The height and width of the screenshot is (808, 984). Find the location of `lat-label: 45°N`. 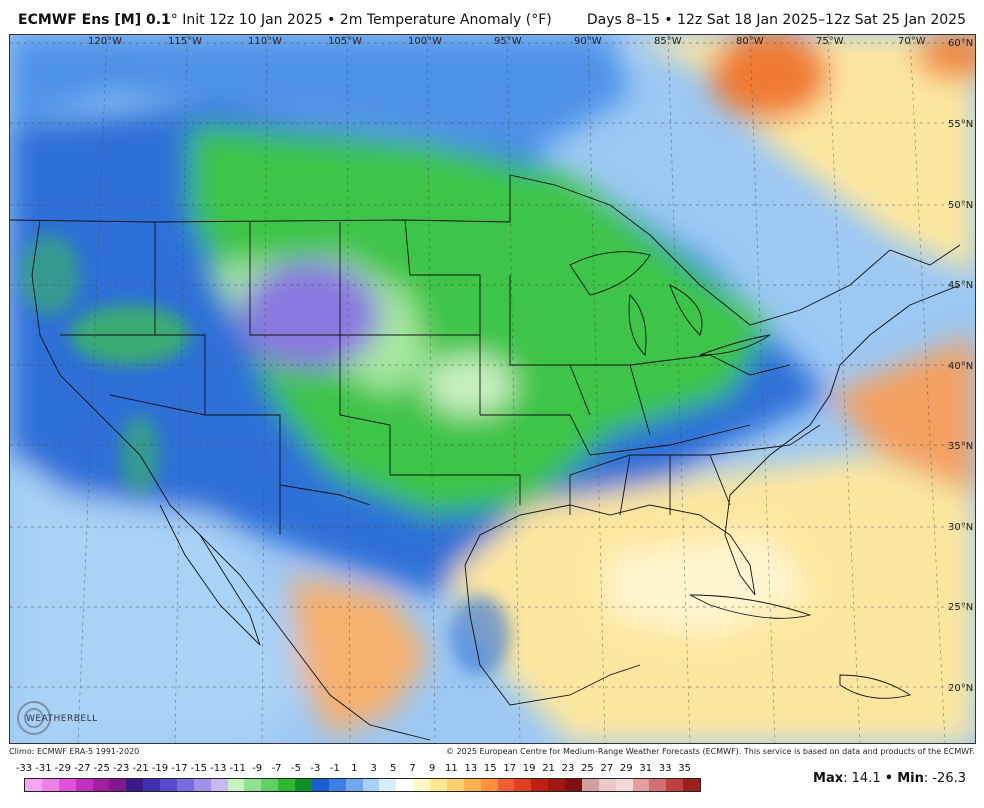

lat-label: 45°N is located at coordinates (960, 285).